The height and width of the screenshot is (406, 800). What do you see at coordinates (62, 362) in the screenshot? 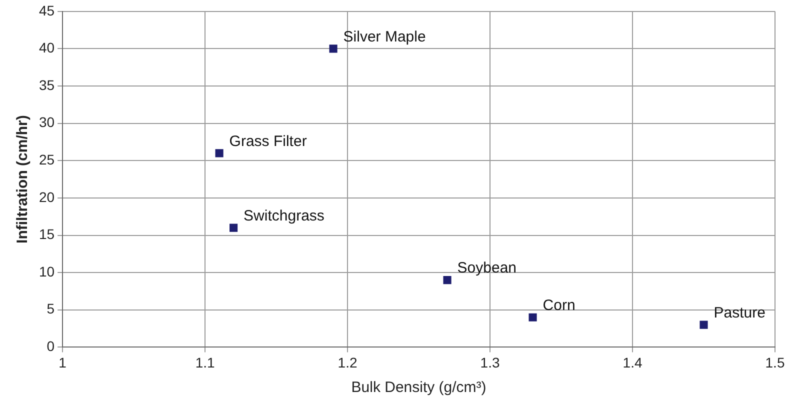
I see `x-tick-label: 1` at bounding box center [62, 362].